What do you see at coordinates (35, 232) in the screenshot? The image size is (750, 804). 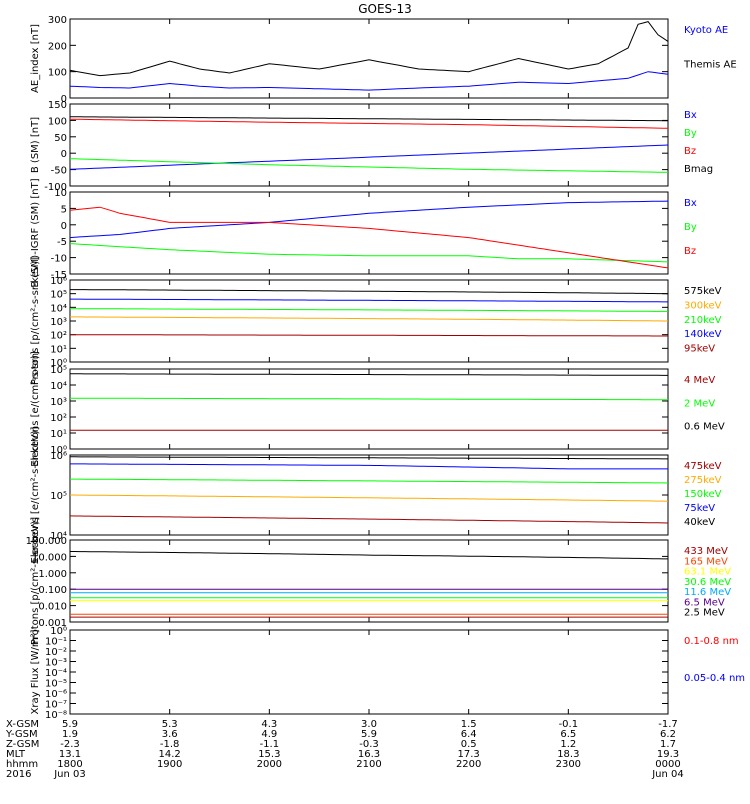 I see `y-axis-label: B (SM)-IGRF (SM) [nT]` at bounding box center [35, 232].